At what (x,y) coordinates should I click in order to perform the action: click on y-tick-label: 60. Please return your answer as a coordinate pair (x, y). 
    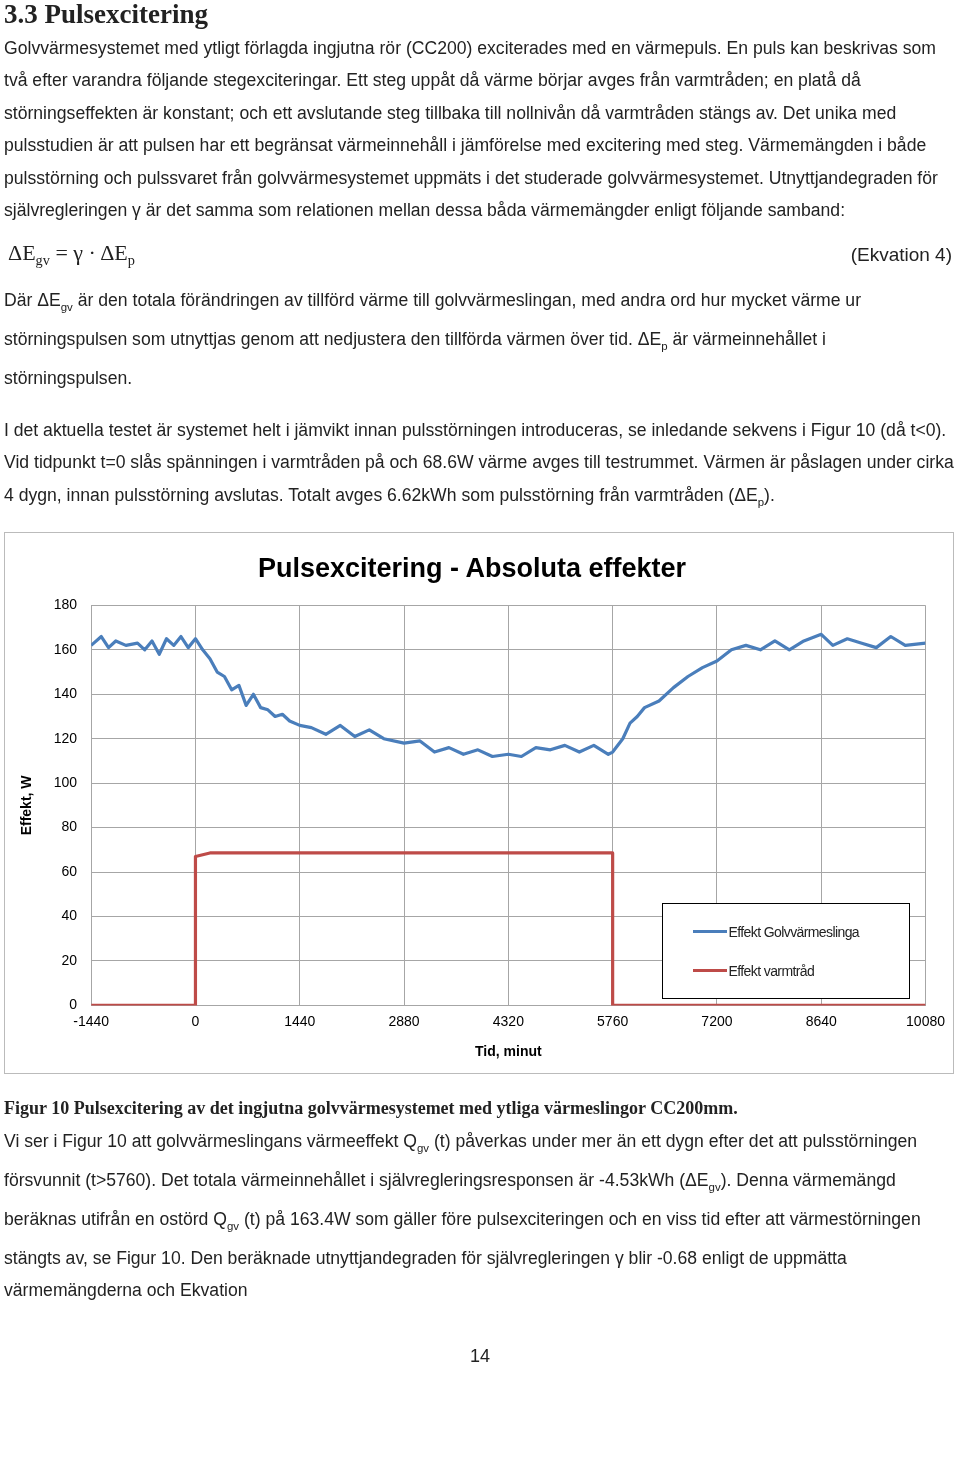
    Looking at the image, I should click on (69, 870).